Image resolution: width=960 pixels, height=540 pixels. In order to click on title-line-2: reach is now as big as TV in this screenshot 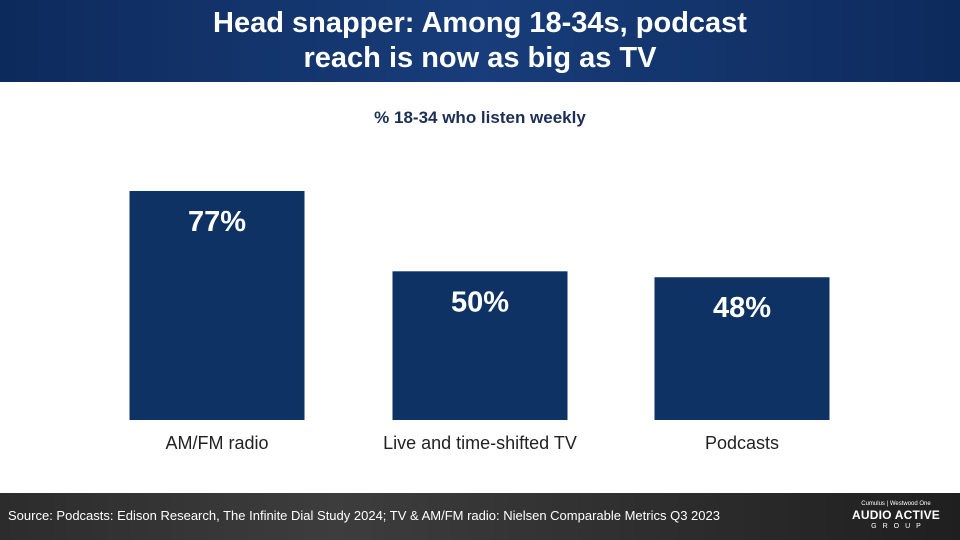, I will do `click(480, 58)`.